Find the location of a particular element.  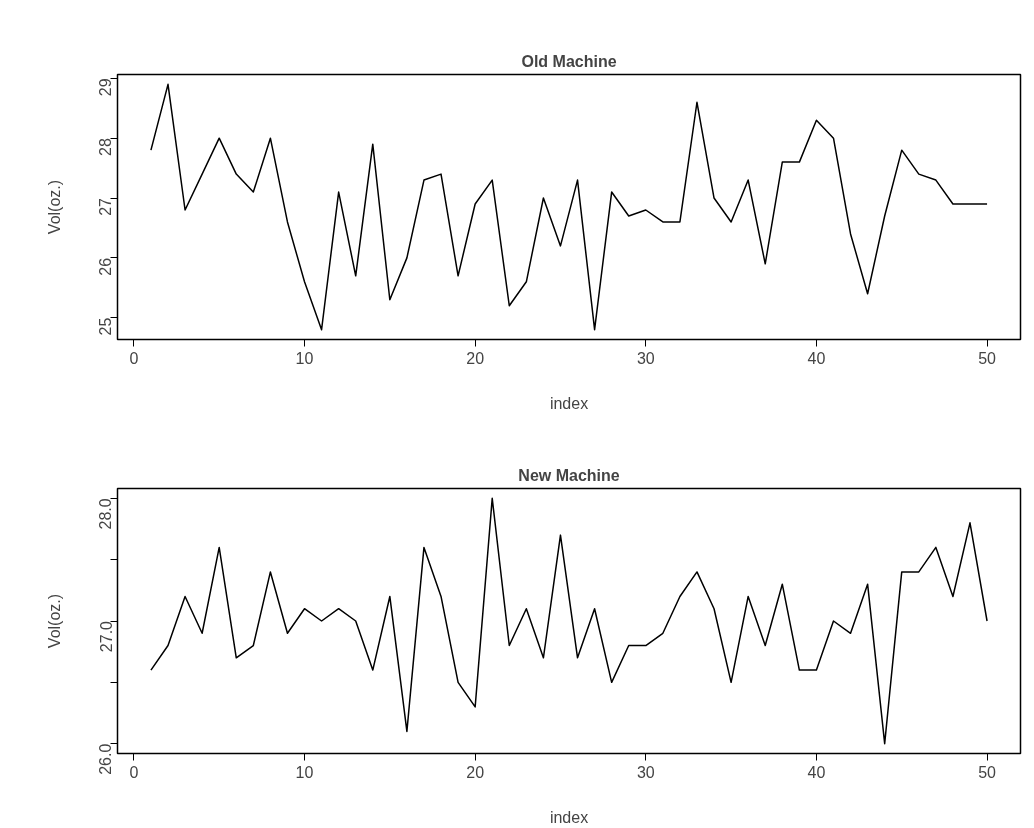

chart-title: New Machine is located at coordinates (569, 475).